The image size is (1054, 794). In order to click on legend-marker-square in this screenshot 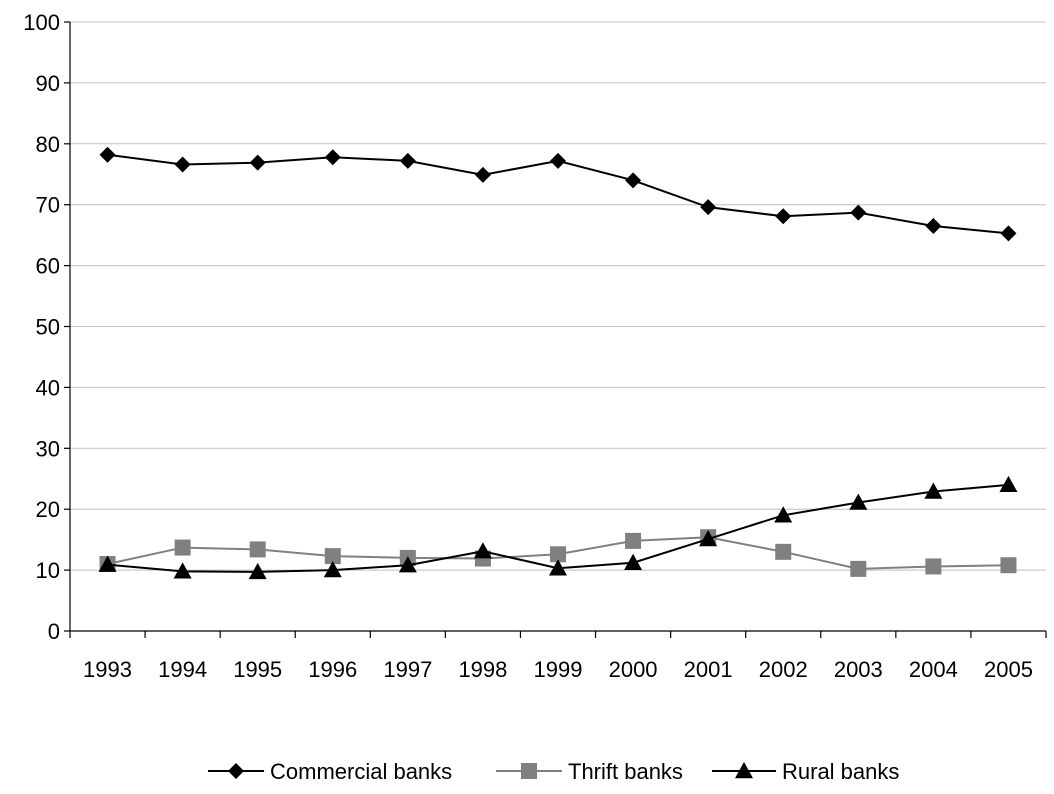, I will do `click(529, 771)`.